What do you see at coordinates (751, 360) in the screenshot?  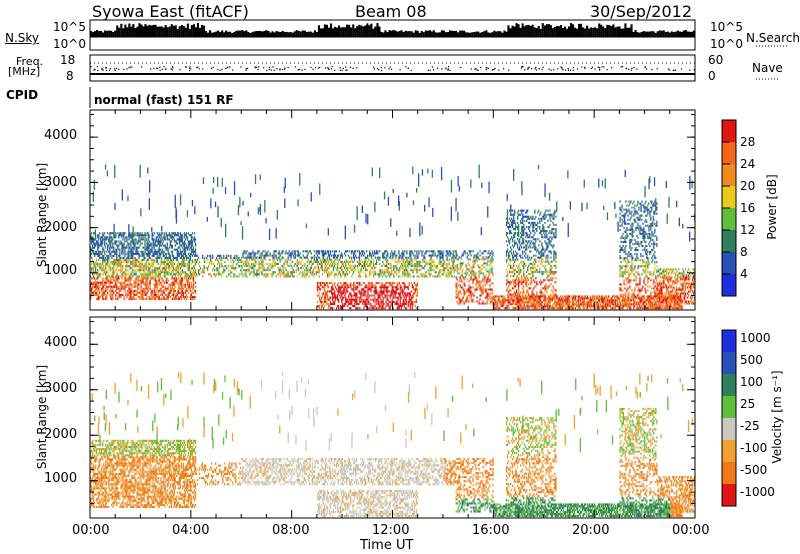 I see `colorbar-tick-label: 500` at bounding box center [751, 360].